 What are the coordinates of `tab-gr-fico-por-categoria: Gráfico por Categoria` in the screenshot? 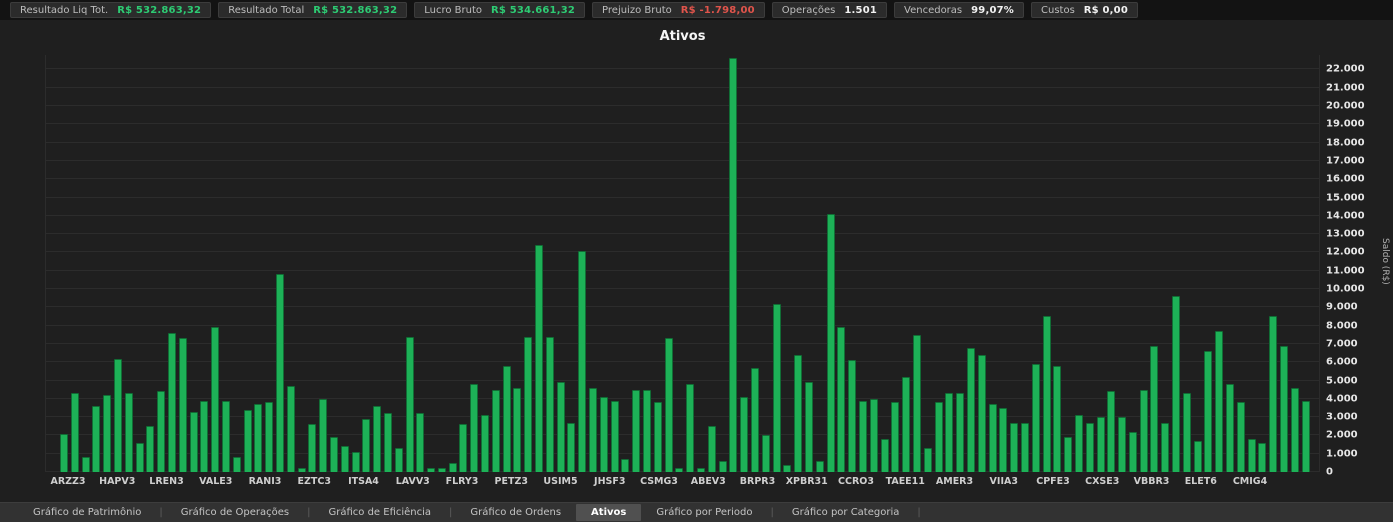 It's located at (845, 512).